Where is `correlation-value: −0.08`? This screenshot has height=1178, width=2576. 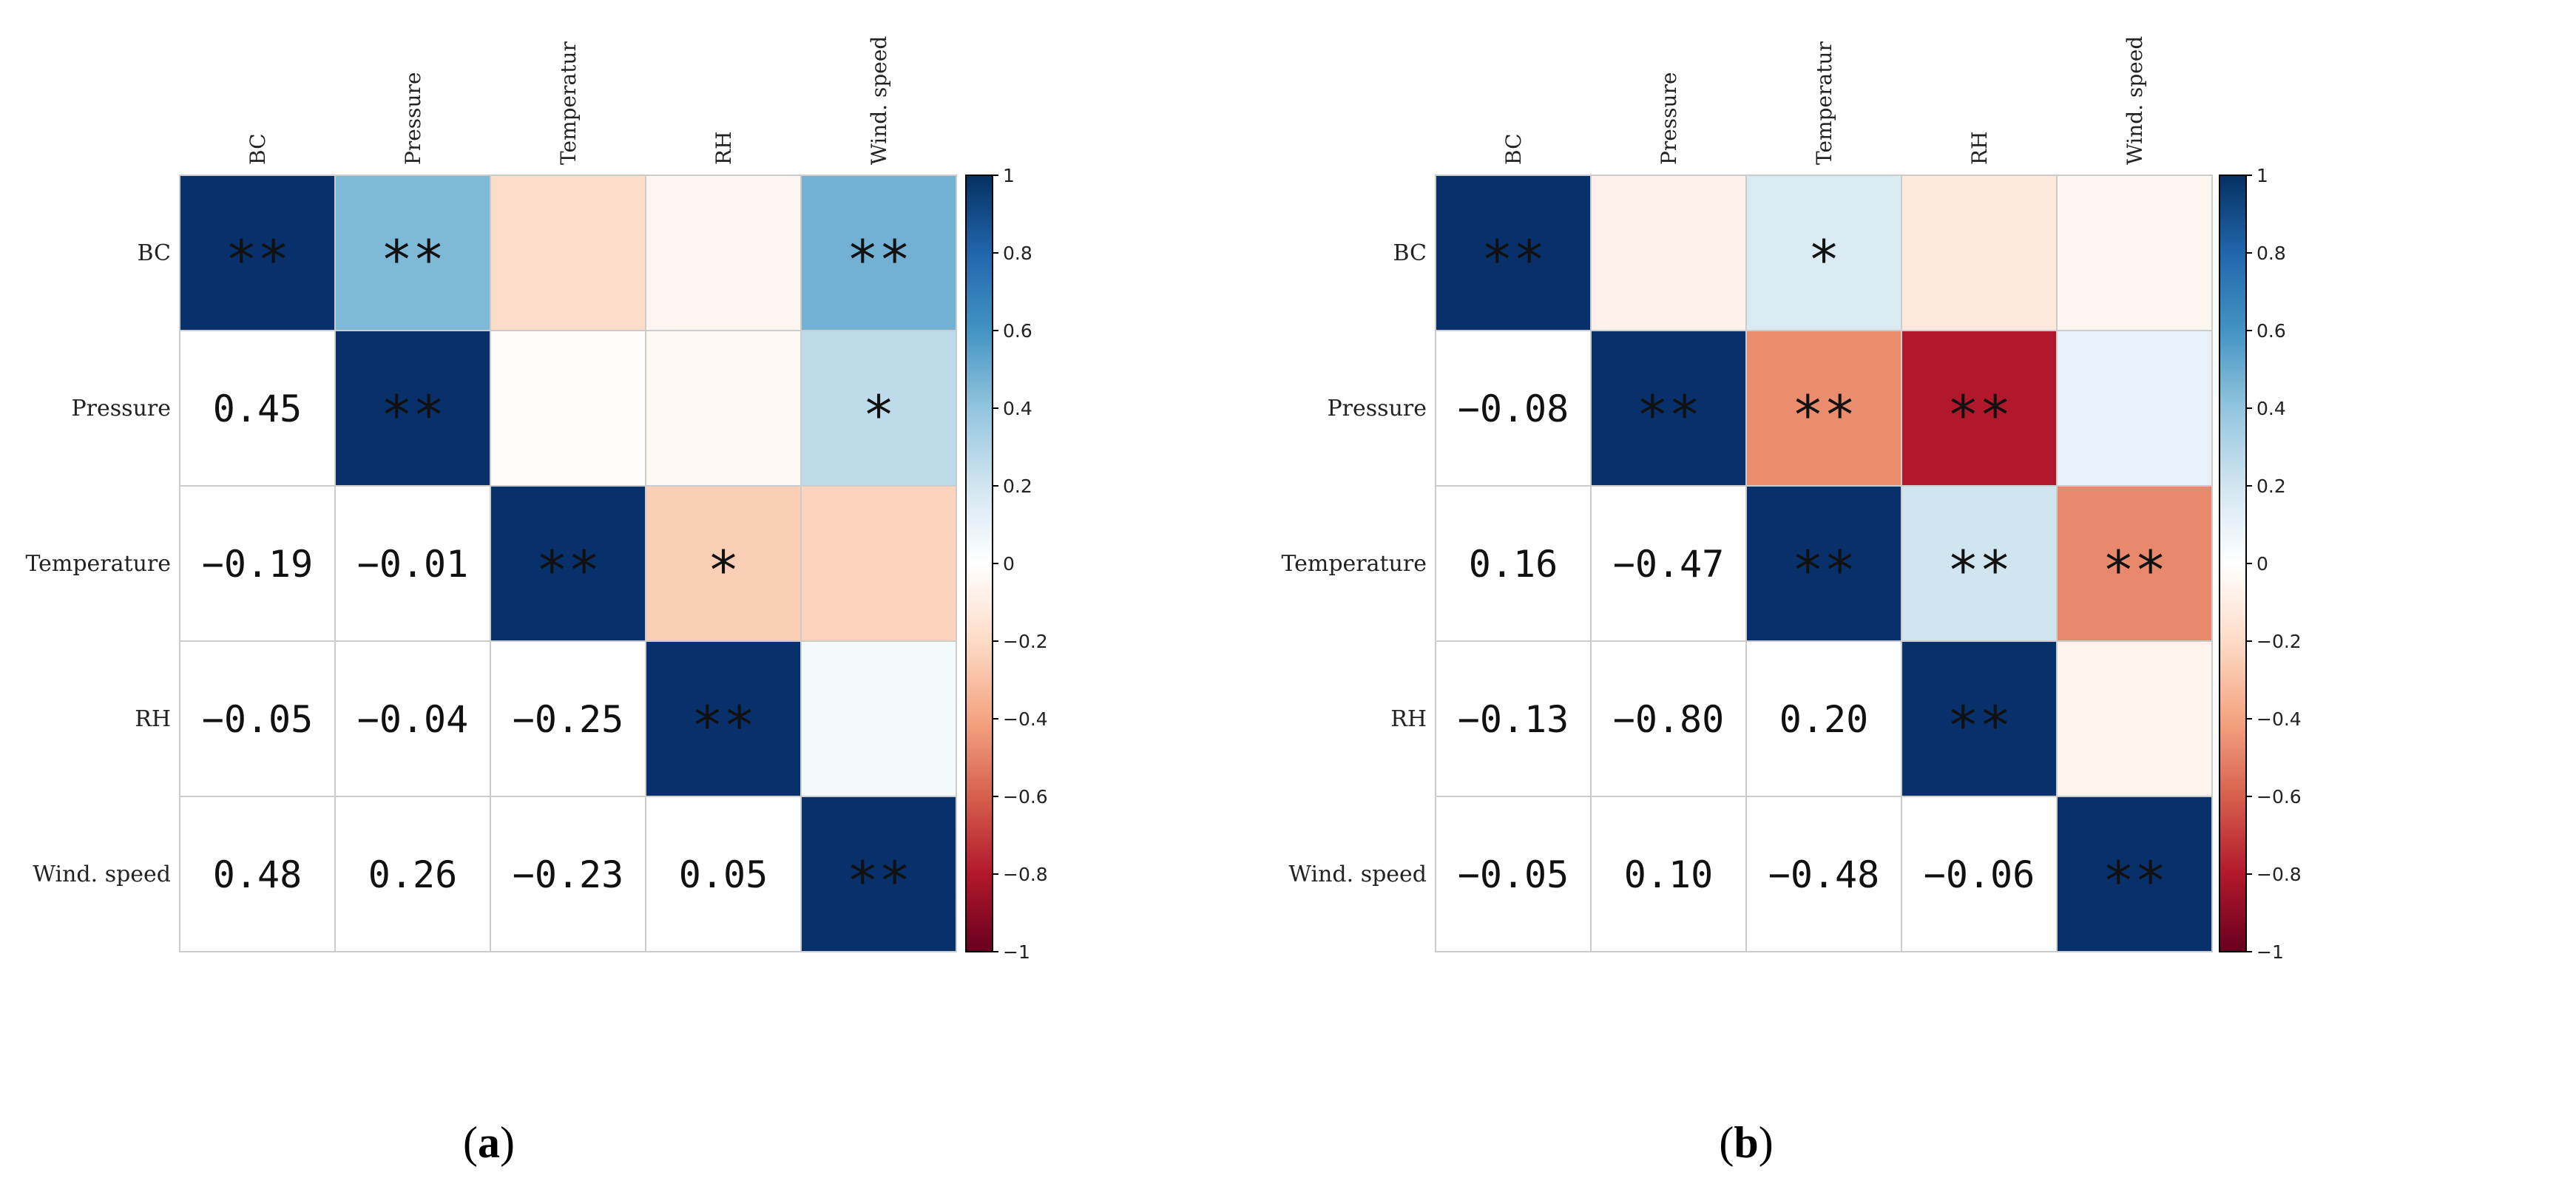
correlation-value: −0.08 is located at coordinates (1513, 408).